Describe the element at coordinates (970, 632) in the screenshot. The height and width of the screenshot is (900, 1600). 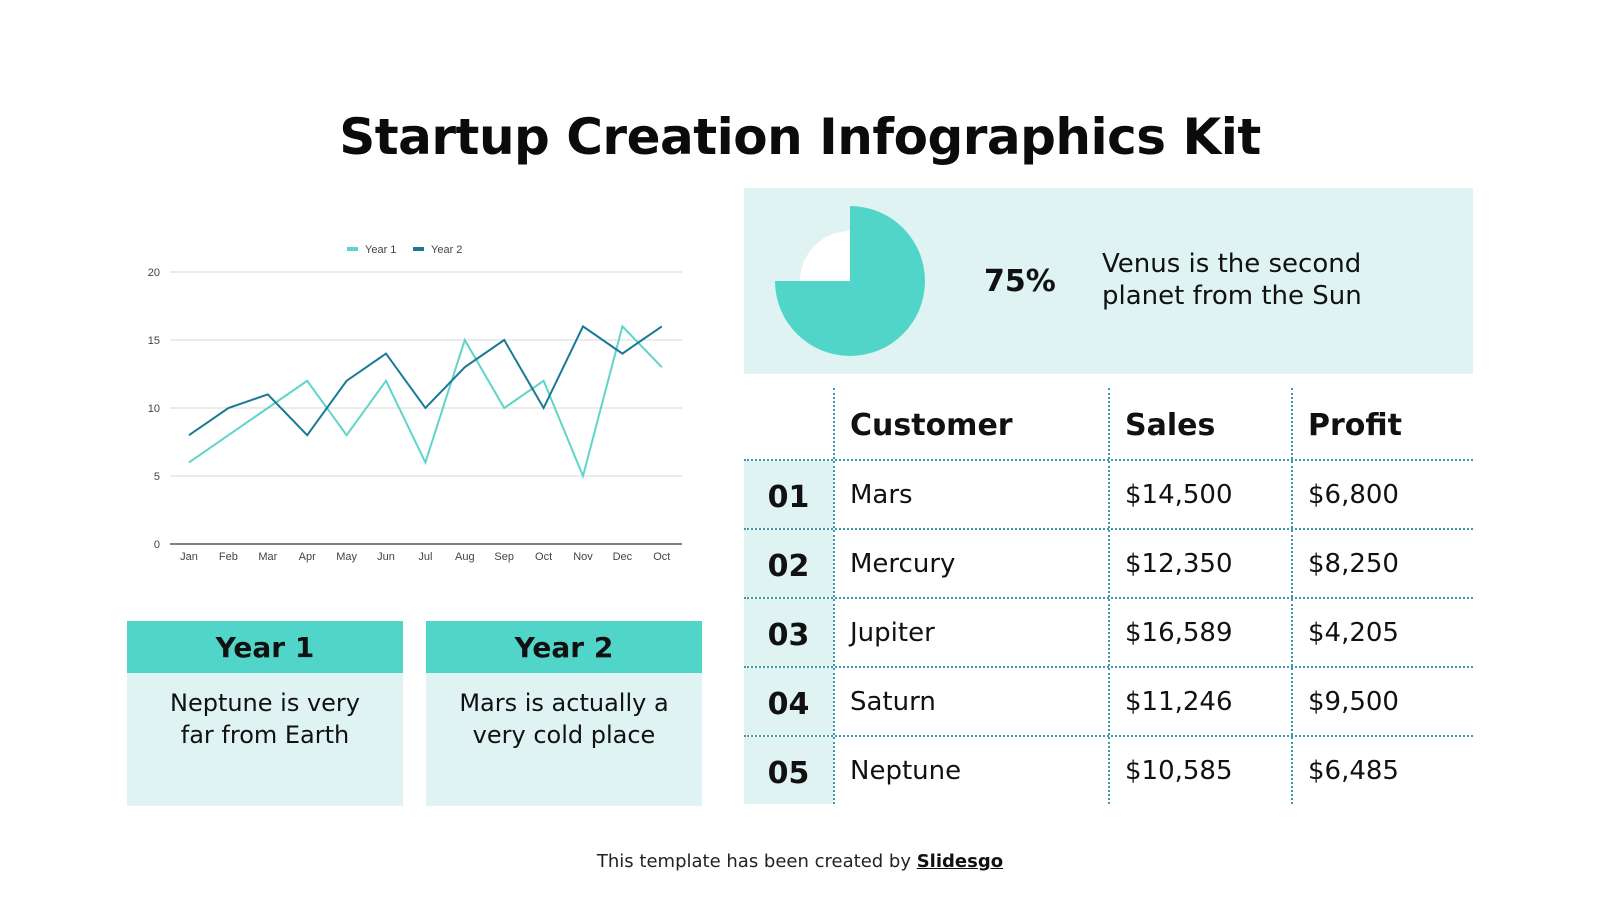
I see `row-customer: Jupiter` at that location.